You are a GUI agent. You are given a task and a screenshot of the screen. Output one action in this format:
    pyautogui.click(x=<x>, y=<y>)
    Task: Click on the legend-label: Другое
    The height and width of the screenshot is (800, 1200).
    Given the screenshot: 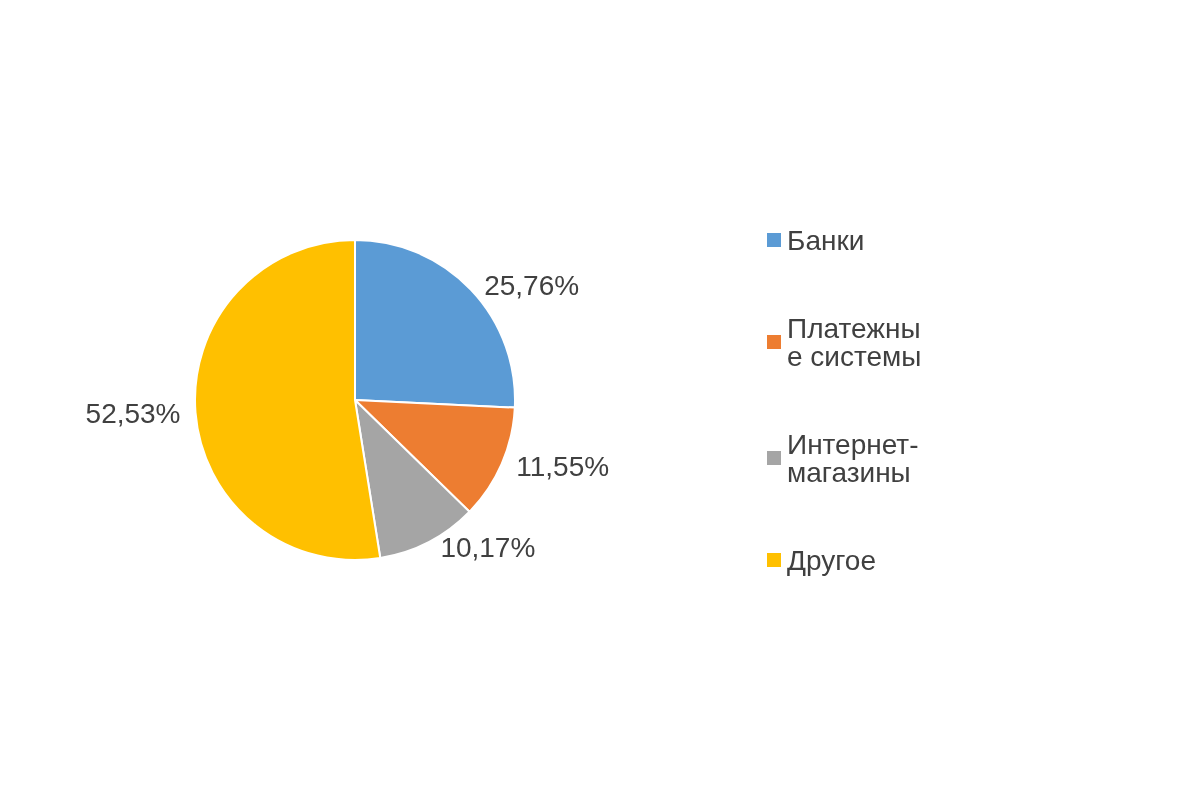 What is the action you would take?
    pyautogui.click(x=831, y=560)
    